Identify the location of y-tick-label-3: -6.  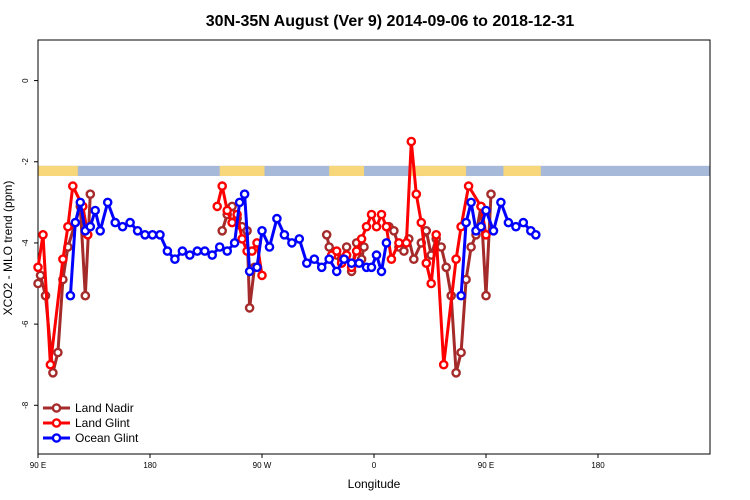
(25, 324).